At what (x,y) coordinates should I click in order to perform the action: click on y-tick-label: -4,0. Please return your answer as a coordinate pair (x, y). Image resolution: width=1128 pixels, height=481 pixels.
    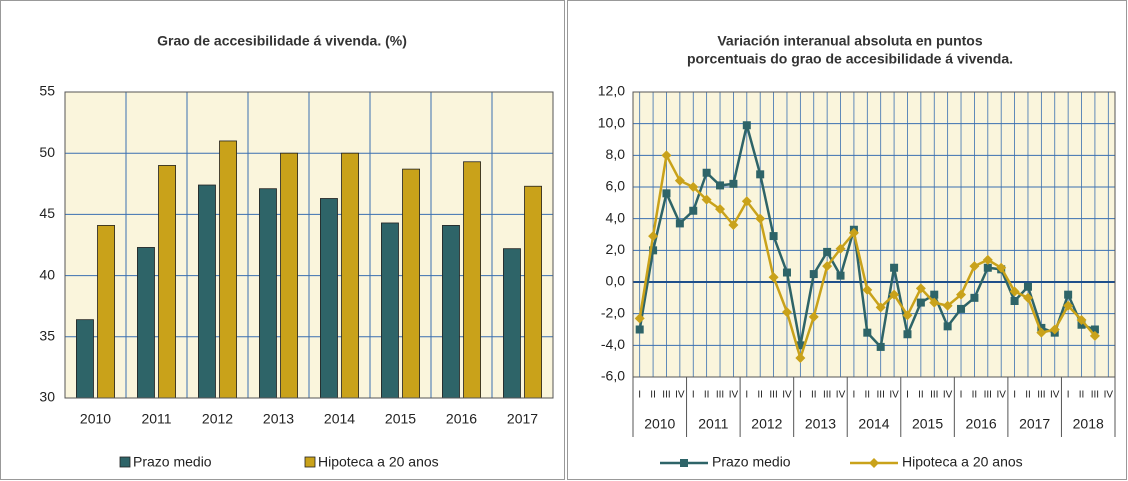
    Looking at the image, I should click on (613, 344).